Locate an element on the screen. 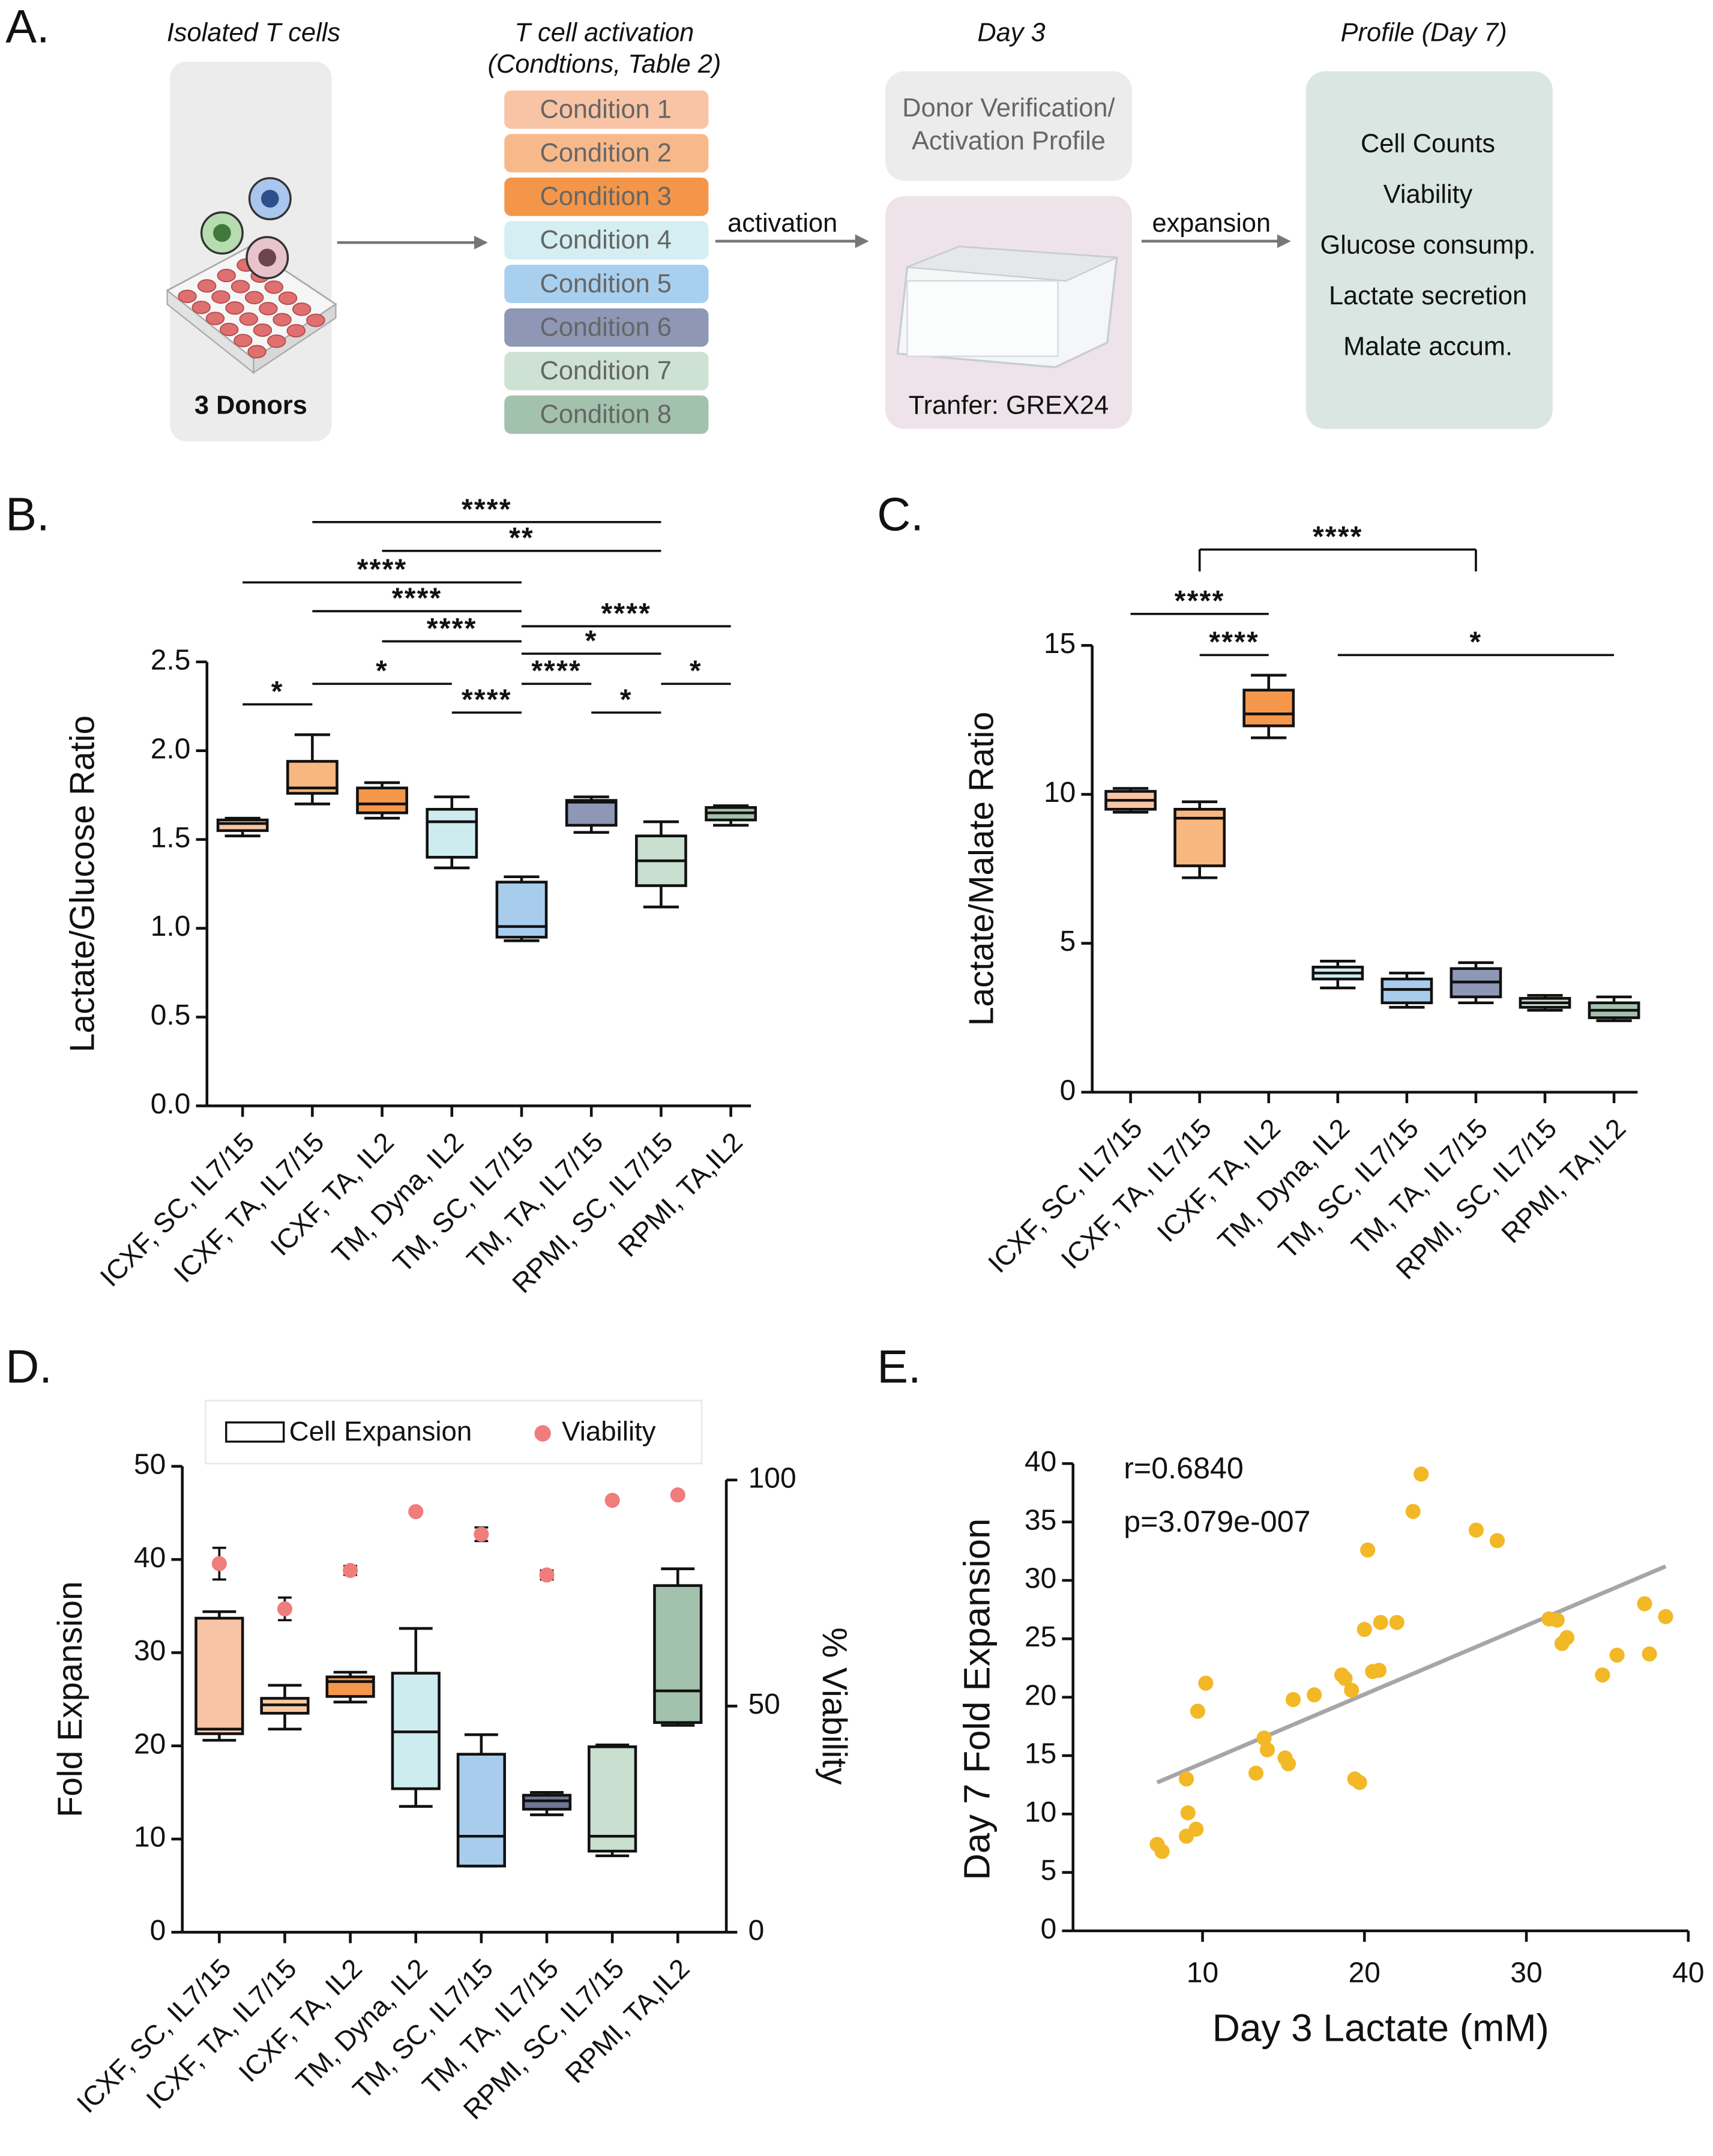 This screenshot has height=2156, width=1713. legend-label: Viability is located at coordinates (609, 1431).